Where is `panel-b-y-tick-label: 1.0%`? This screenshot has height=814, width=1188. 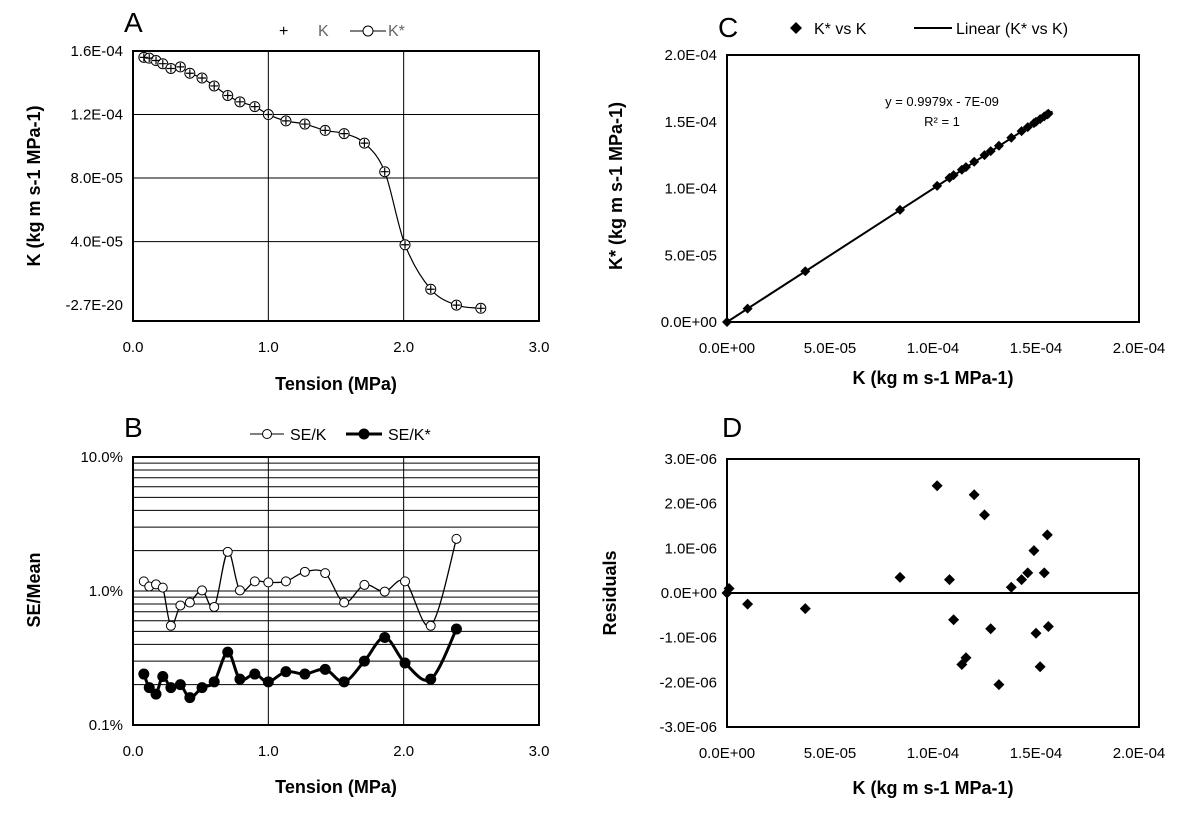
panel-b-y-tick-label: 1.0% is located at coordinates (106, 591).